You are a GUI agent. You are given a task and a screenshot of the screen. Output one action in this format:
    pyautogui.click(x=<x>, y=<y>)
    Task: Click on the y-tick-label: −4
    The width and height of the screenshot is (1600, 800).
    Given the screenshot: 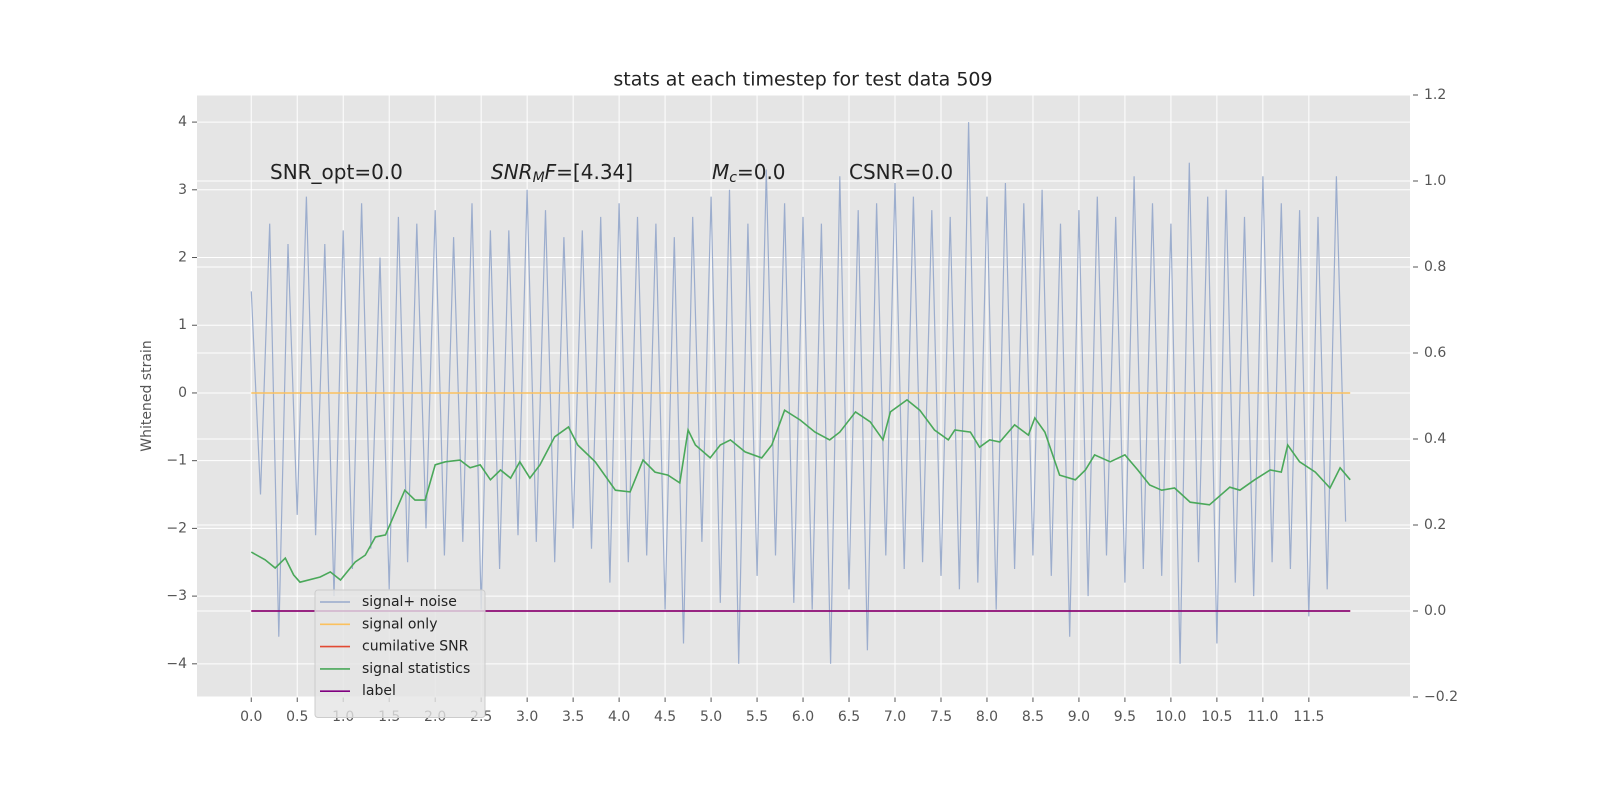 What is the action you would take?
    pyautogui.click(x=176, y=664)
    